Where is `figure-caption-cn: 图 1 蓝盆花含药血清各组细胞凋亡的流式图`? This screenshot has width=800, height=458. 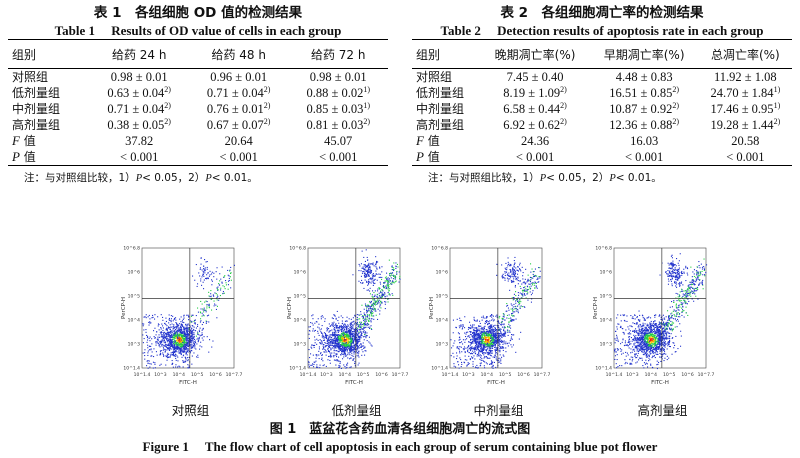
figure-caption-cn: 图 1 蓝盆花含药血清各组细胞凋亡的流式图 is located at coordinates (400, 429).